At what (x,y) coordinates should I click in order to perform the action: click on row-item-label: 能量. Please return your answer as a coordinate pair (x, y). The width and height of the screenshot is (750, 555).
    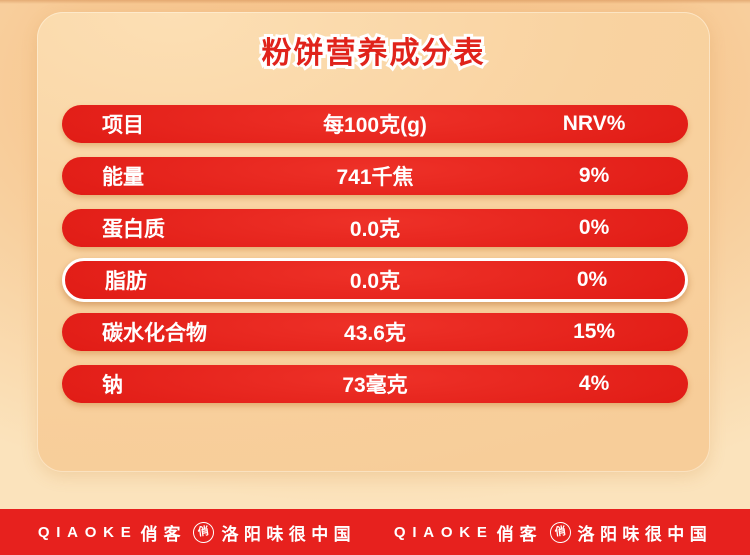
    Looking at the image, I should click on (123, 177).